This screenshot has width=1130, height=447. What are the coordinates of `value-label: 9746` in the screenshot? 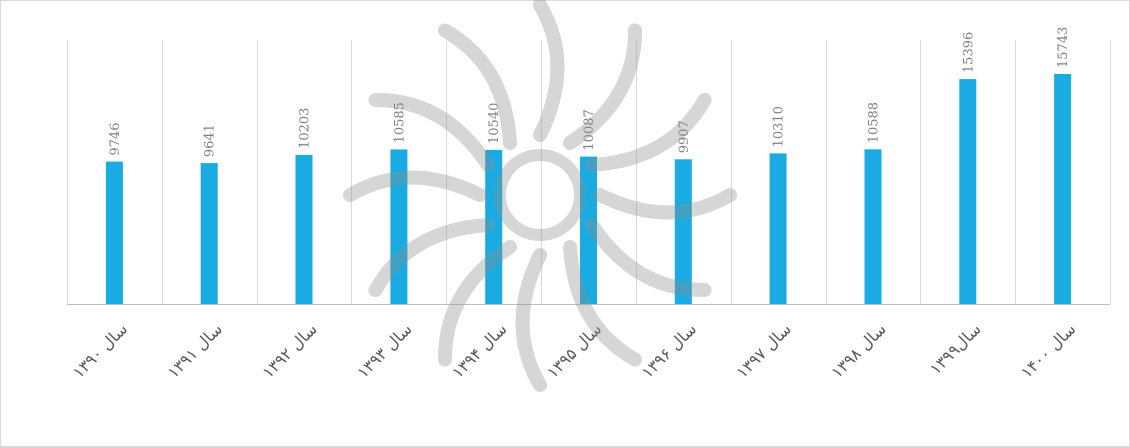 It's located at (115, 139).